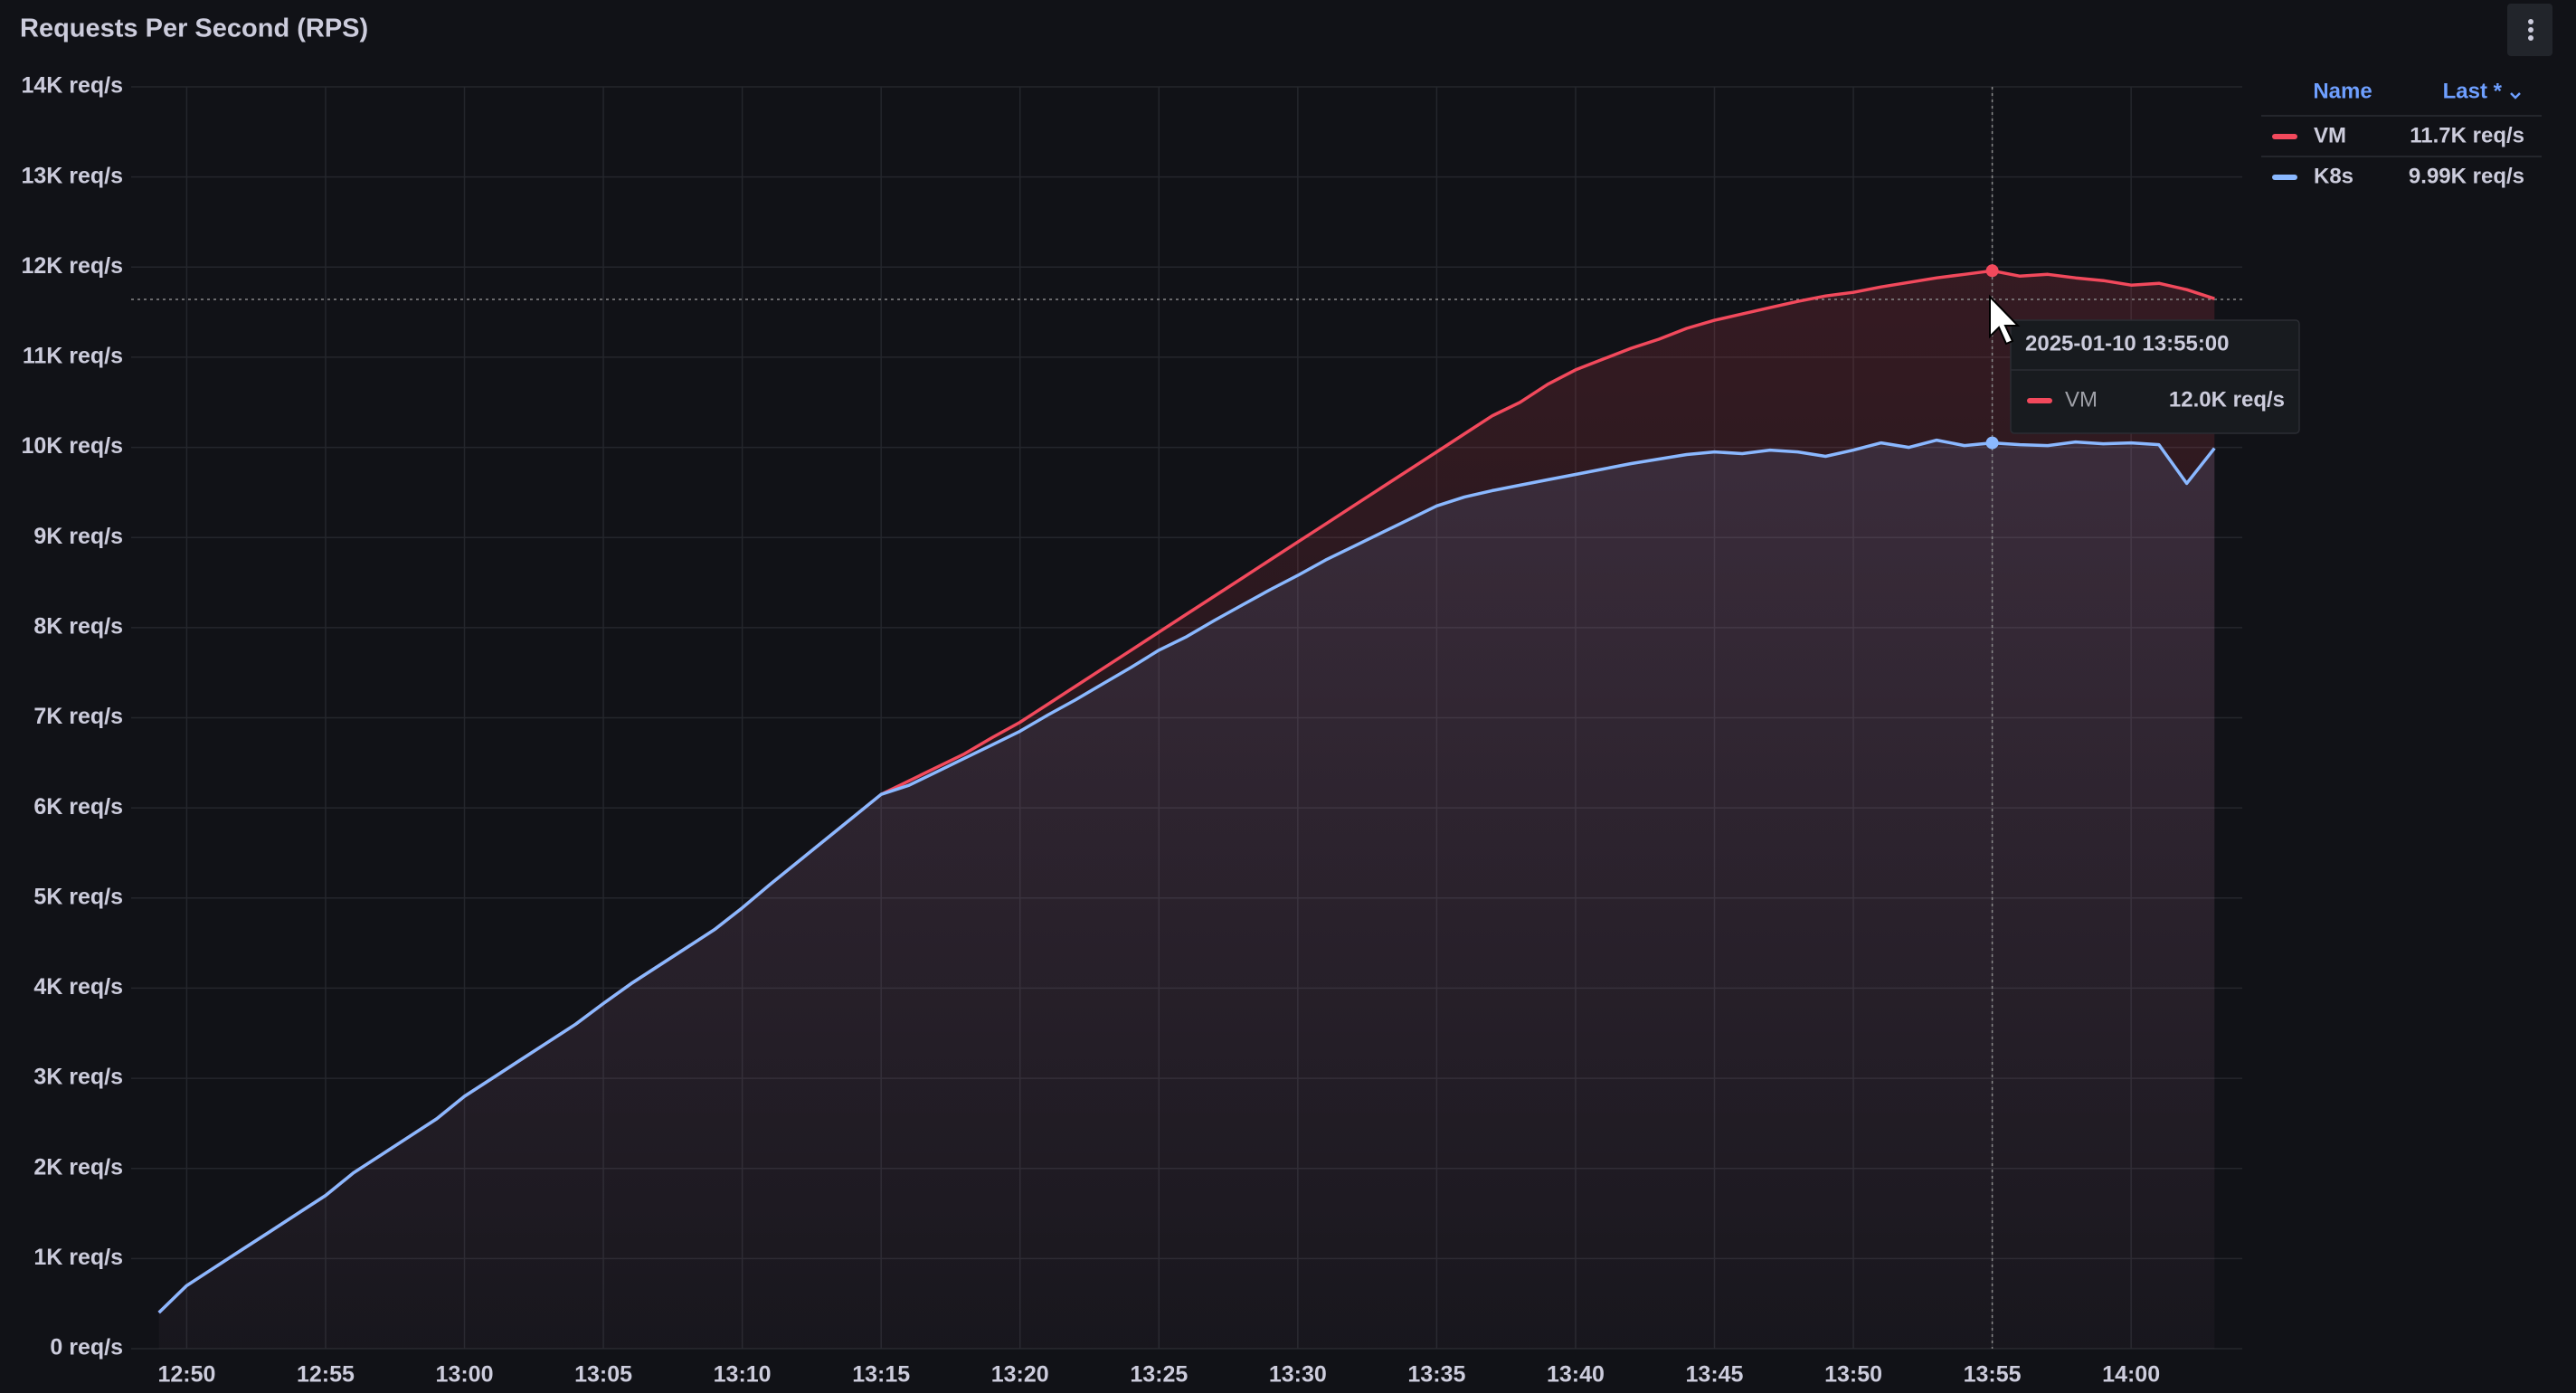  Describe the element at coordinates (1436, 1375) in the screenshot. I see `x-tick-label: 13:35` at that location.